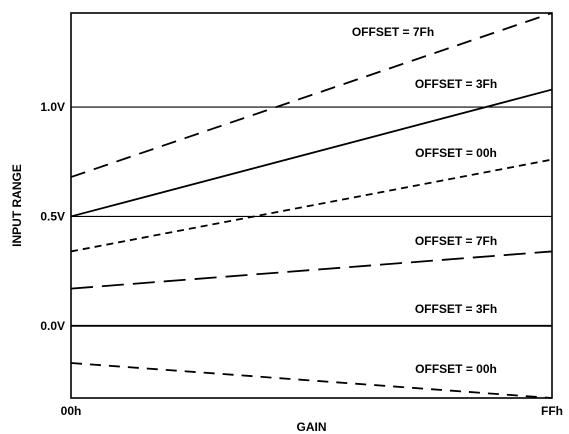  What do you see at coordinates (552, 411) in the screenshot?
I see `x-tick-label: FFh` at bounding box center [552, 411].